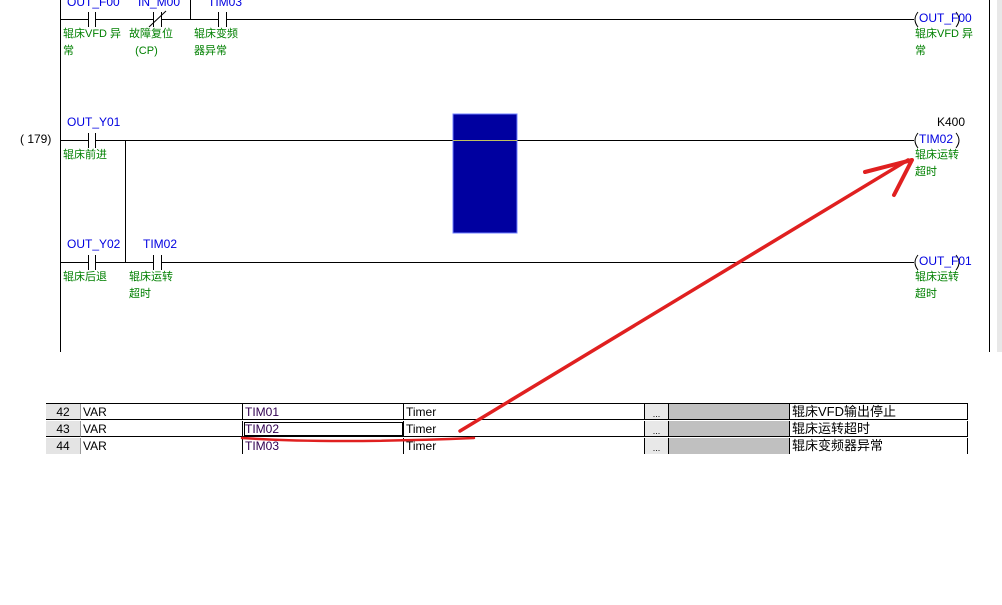  What do you see at coordinates (879, 446) in the screenshot?
I see `comment-cell: 辊床变频器异常` at bounding box center [879, 446].